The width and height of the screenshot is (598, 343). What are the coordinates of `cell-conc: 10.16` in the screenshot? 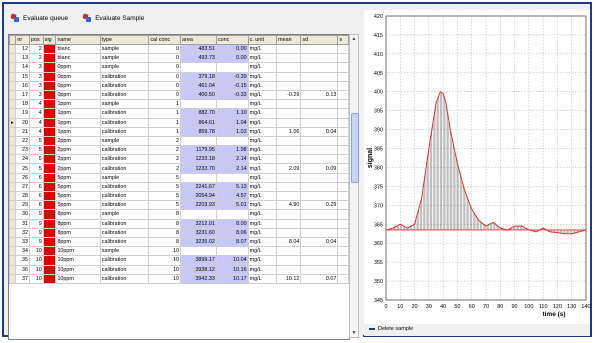 It's located at (232, 269).